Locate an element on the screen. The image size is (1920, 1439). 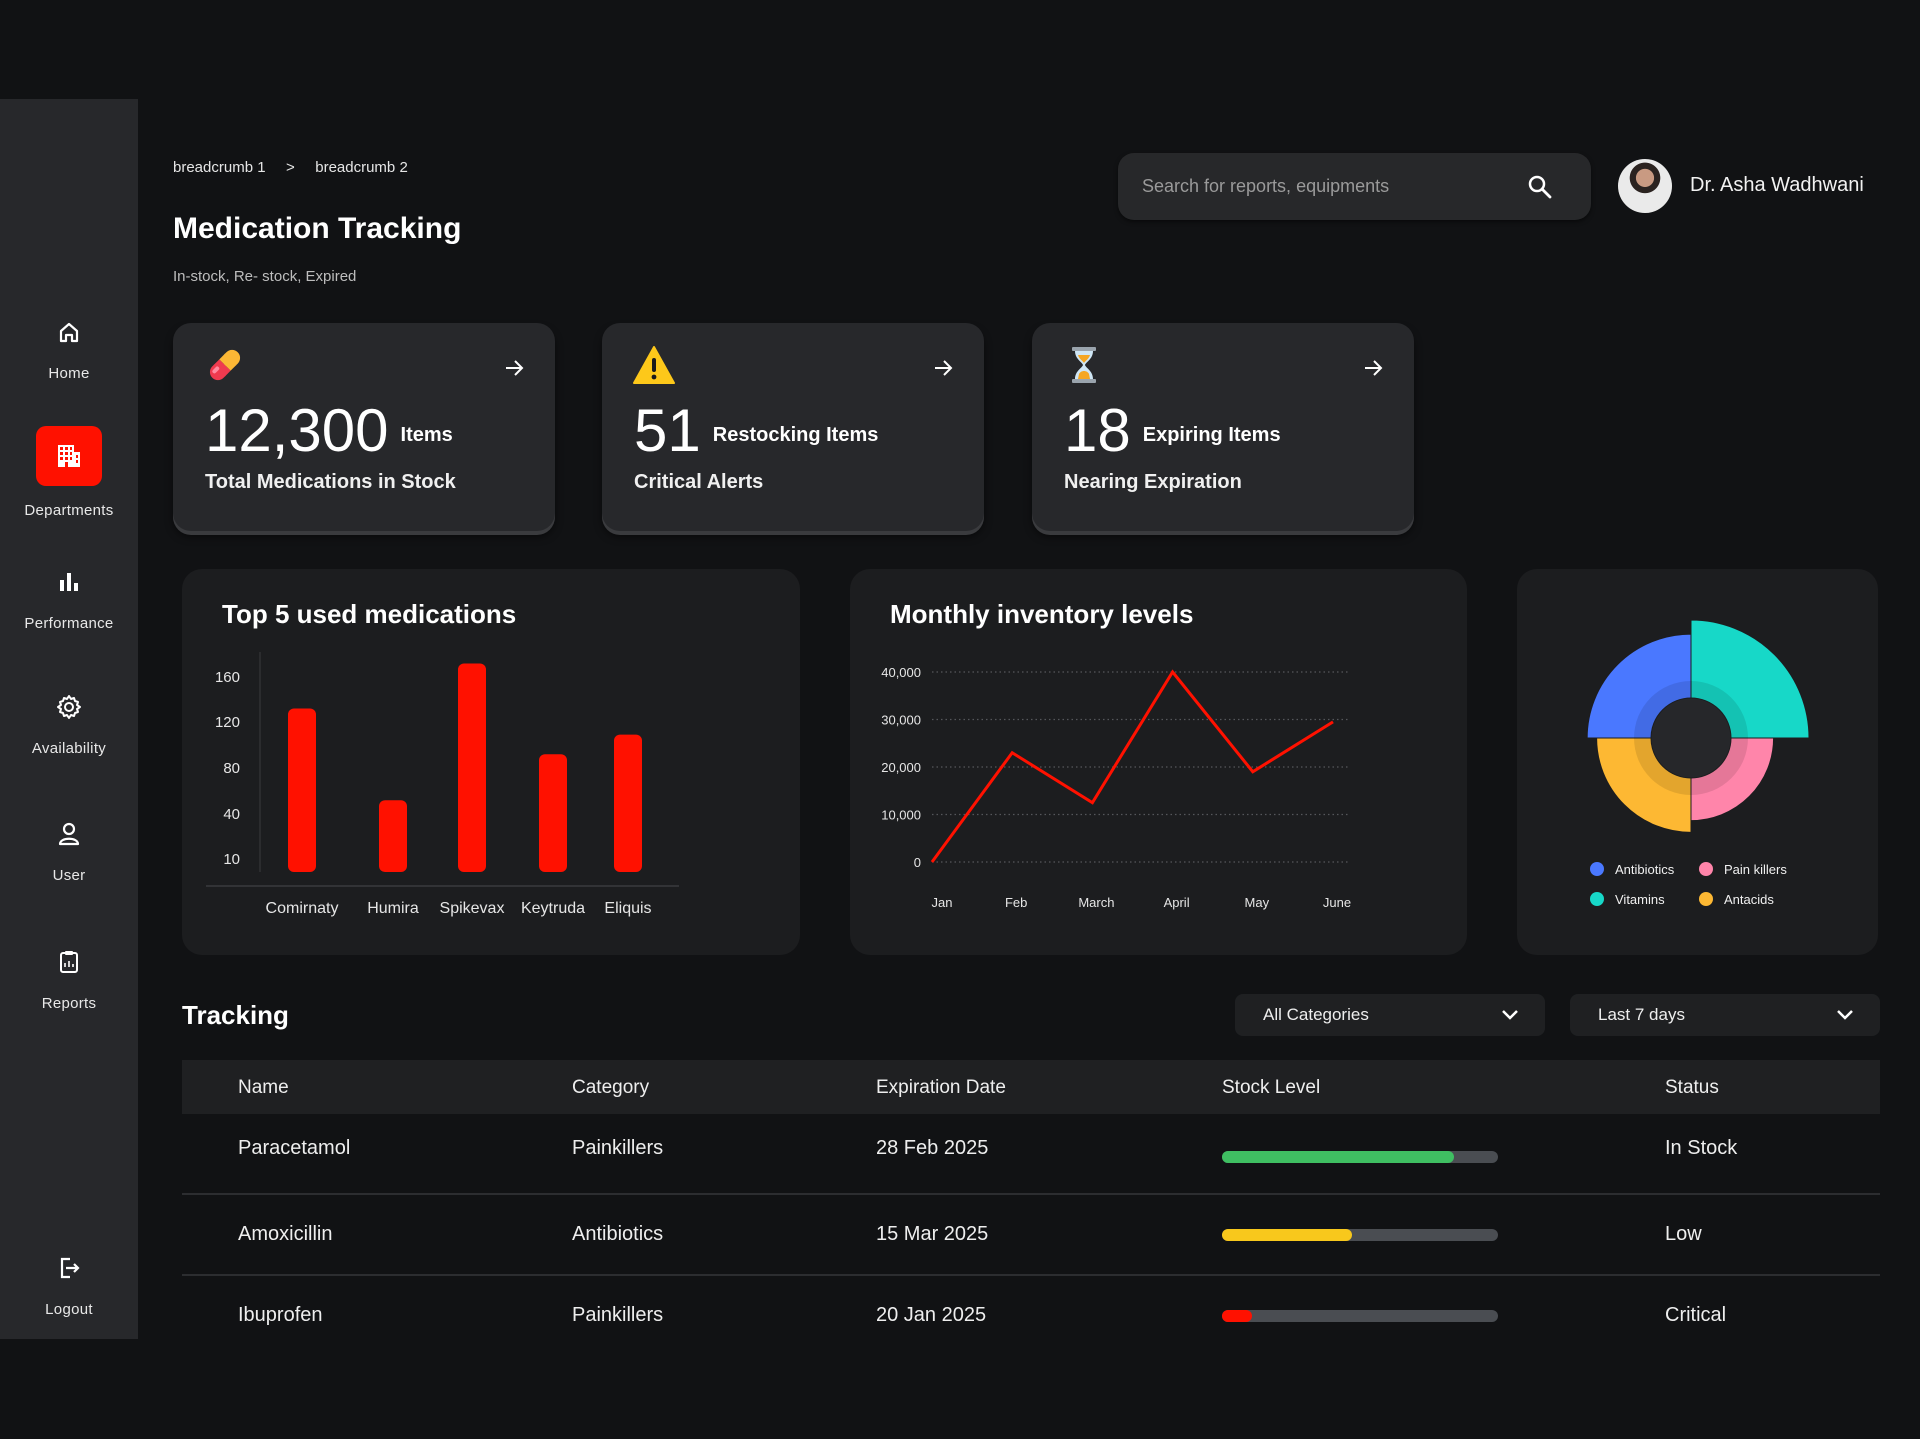
stat-card-critical-alerts: 51 Restocking Items Critical Alerts is located at coordinates (793, 427).